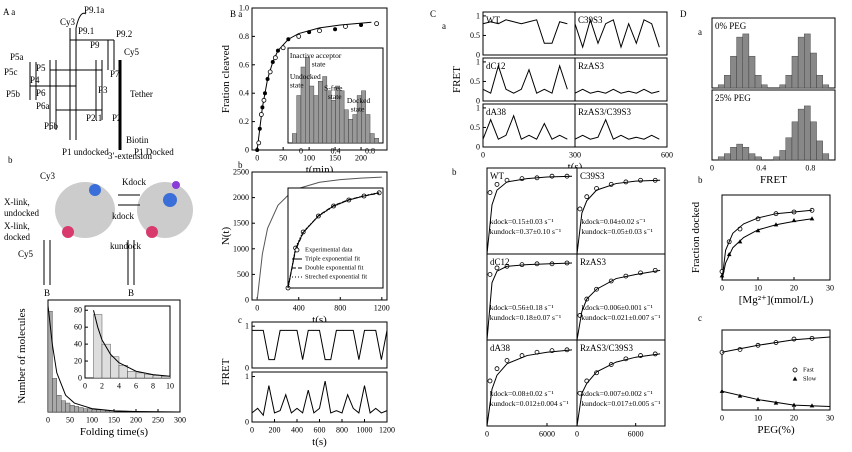 This screenshot has width=852, height=452. What do you see at coordinates (85, 210) in the screenshot?
I see `undocked-model` at bounding box center [85, 210].